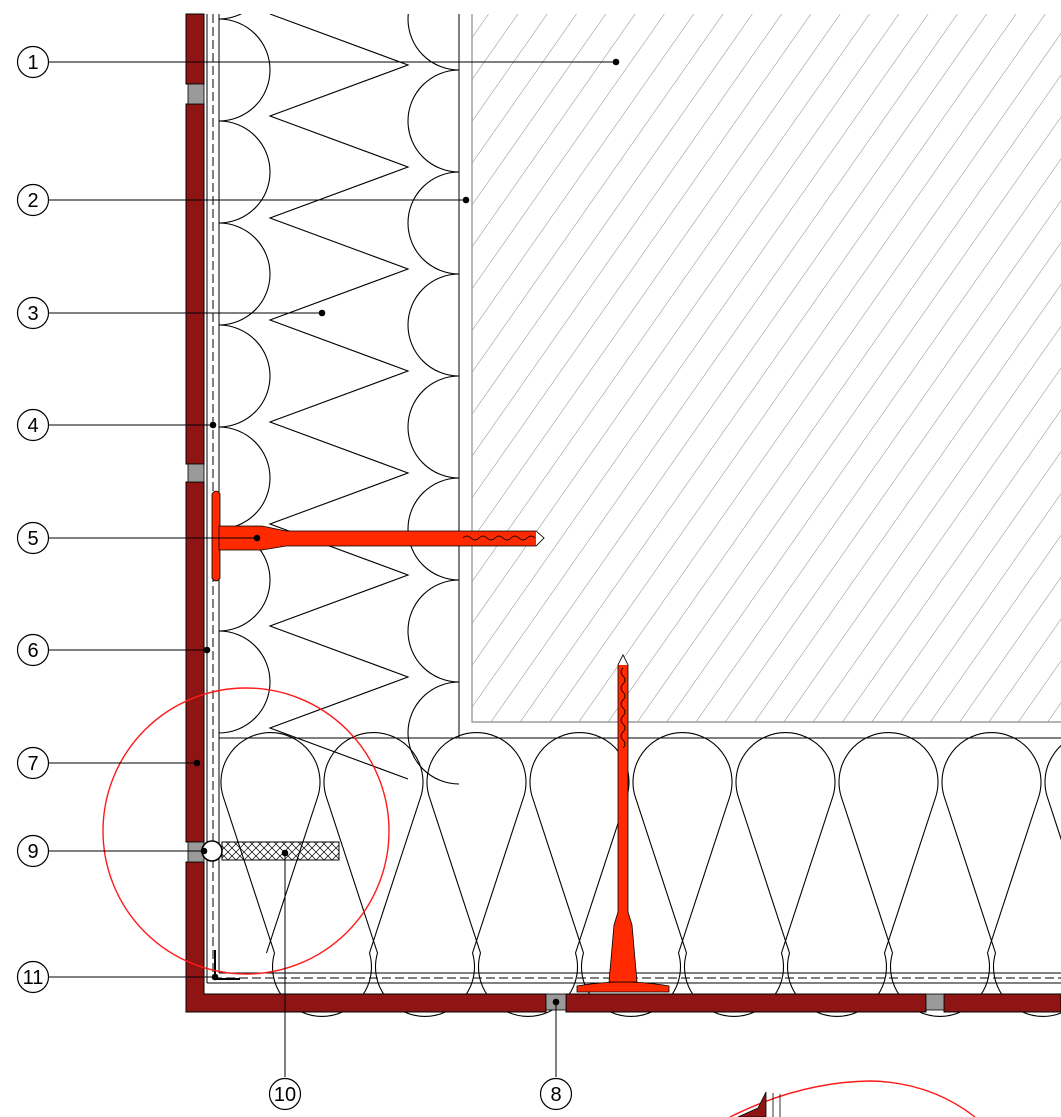  I want to click on callout-7: 7, so click(33, 763).